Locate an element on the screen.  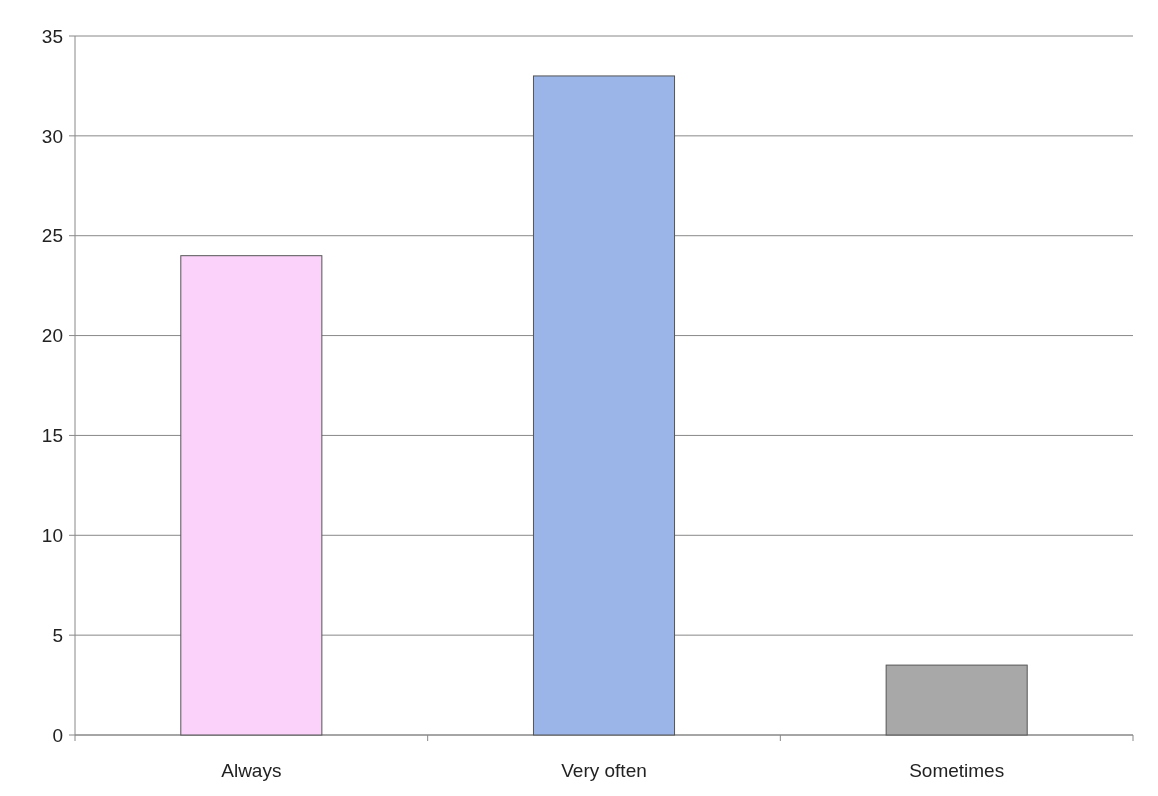
y-tick-label: 15 is located at coordinates (52, 436).